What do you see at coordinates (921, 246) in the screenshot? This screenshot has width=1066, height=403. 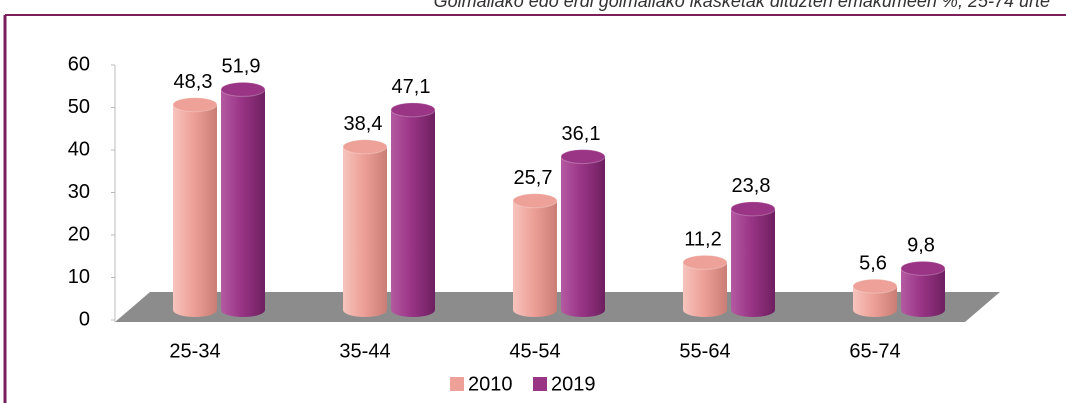 I see `value-label: 9,8` at bounding box center [921, 246].